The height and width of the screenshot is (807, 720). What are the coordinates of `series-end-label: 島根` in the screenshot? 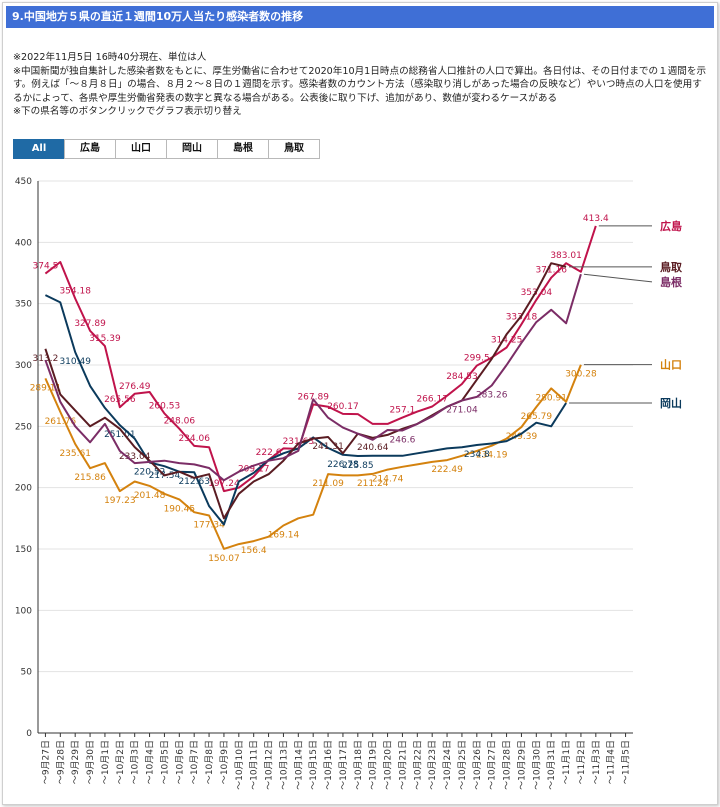 It's located at (671, 282).